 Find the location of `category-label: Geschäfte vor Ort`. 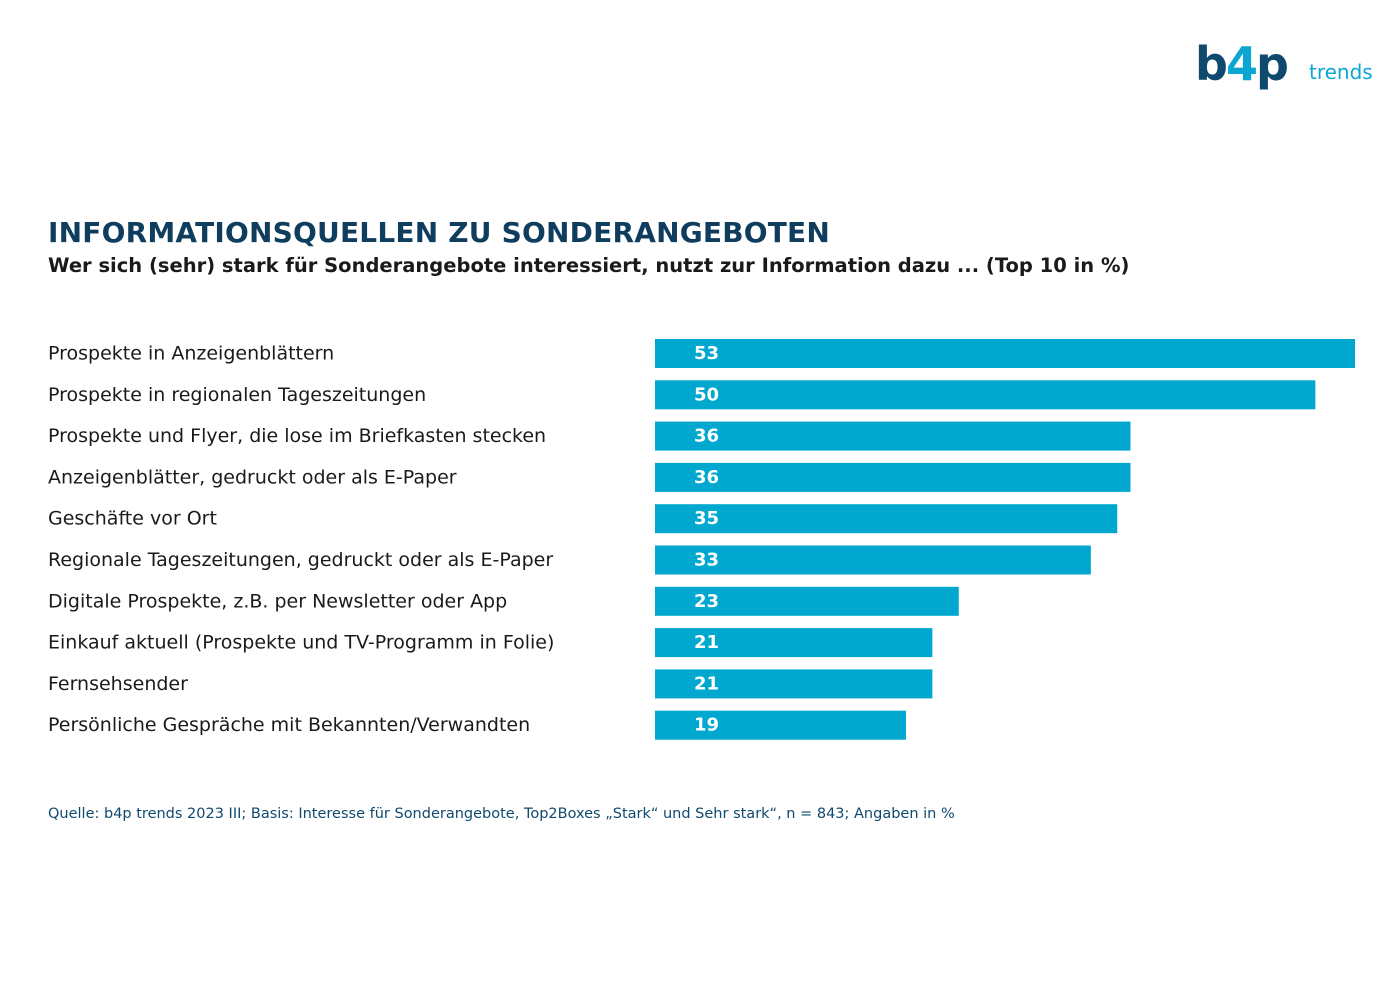

category-label: Geschäfte vor Ort is located at coordinates (132, 519).